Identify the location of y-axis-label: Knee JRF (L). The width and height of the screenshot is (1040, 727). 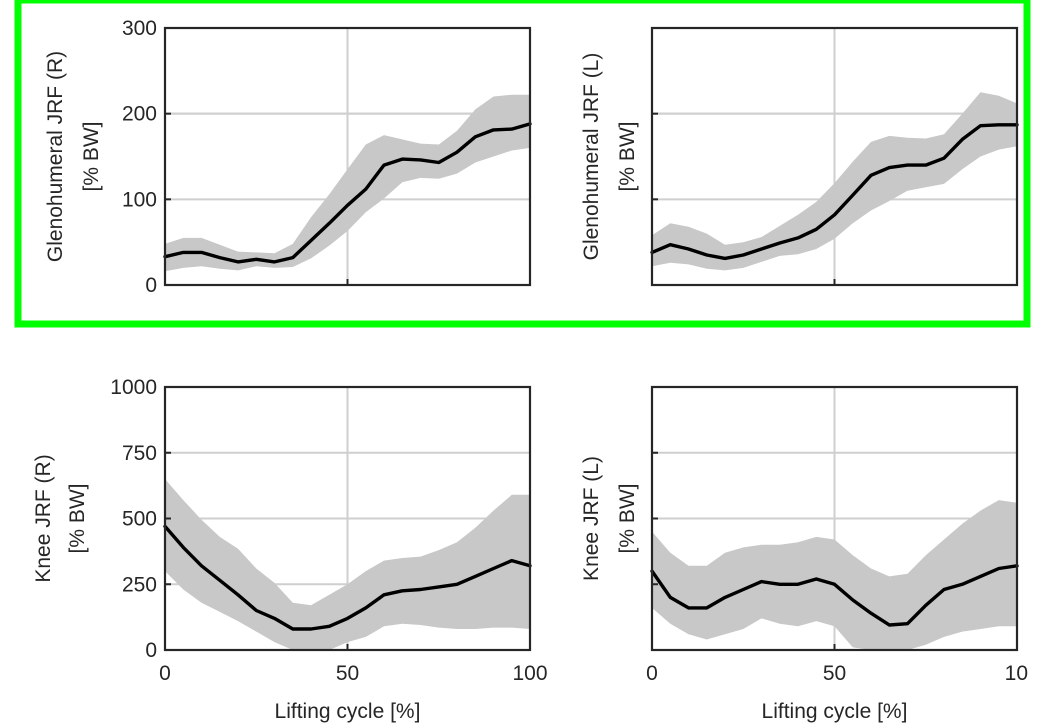
(591, 518).